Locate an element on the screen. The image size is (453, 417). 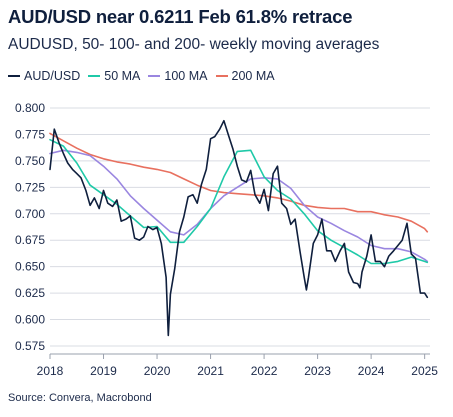
legend-item-50ma: 50 MA is located at coordinates (114, 76).